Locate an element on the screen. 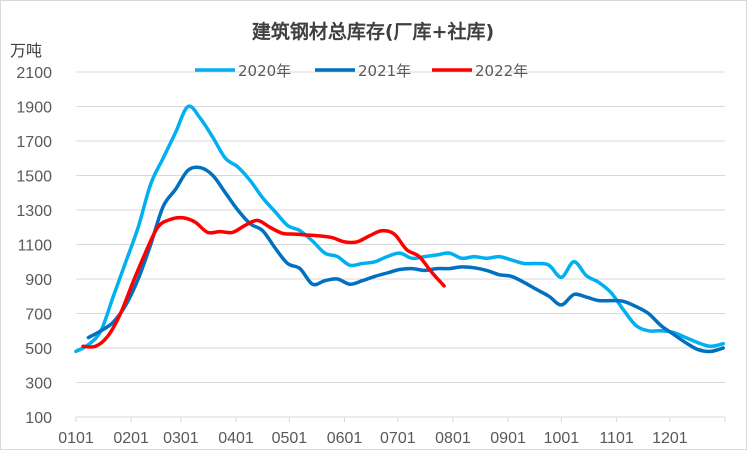  x-tick-label: 1101 is located at coordinates (616, 438).